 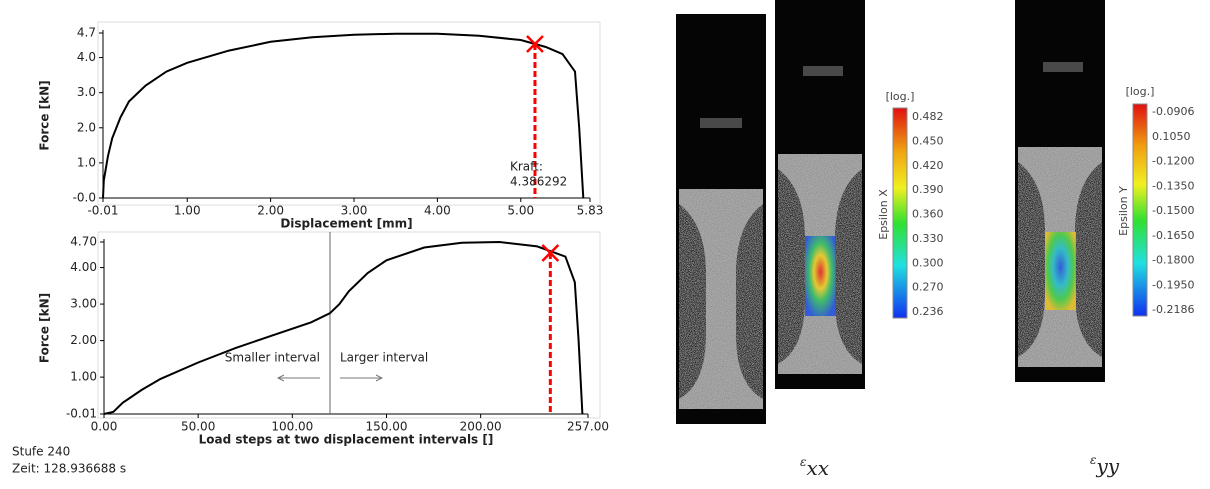 I want to click on x-tick-label: 4.00, so click(x=437, y=211).